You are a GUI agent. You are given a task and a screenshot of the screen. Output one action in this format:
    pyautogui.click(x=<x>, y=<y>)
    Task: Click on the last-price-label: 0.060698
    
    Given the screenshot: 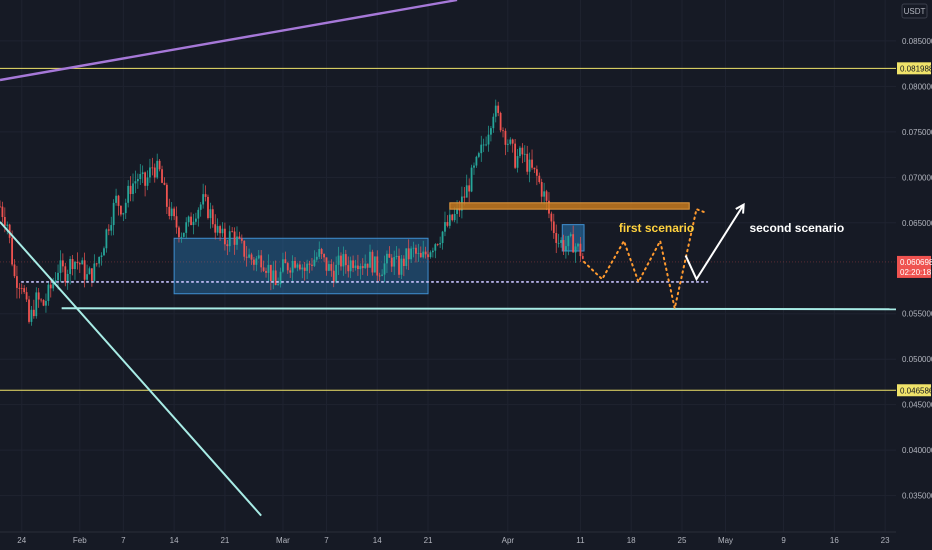 What is the action you would take?
    pyautogui.click(x=916, y=262)
    